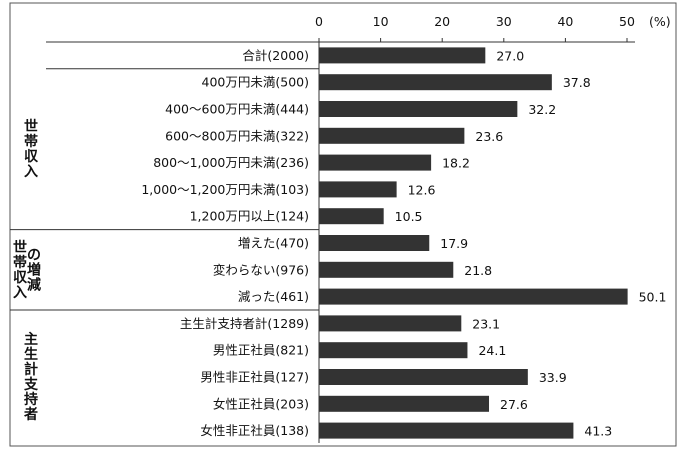 The height and width of the screenshot is (451, 685). I want to click on x-tick-label: 40, so click(565, 21).